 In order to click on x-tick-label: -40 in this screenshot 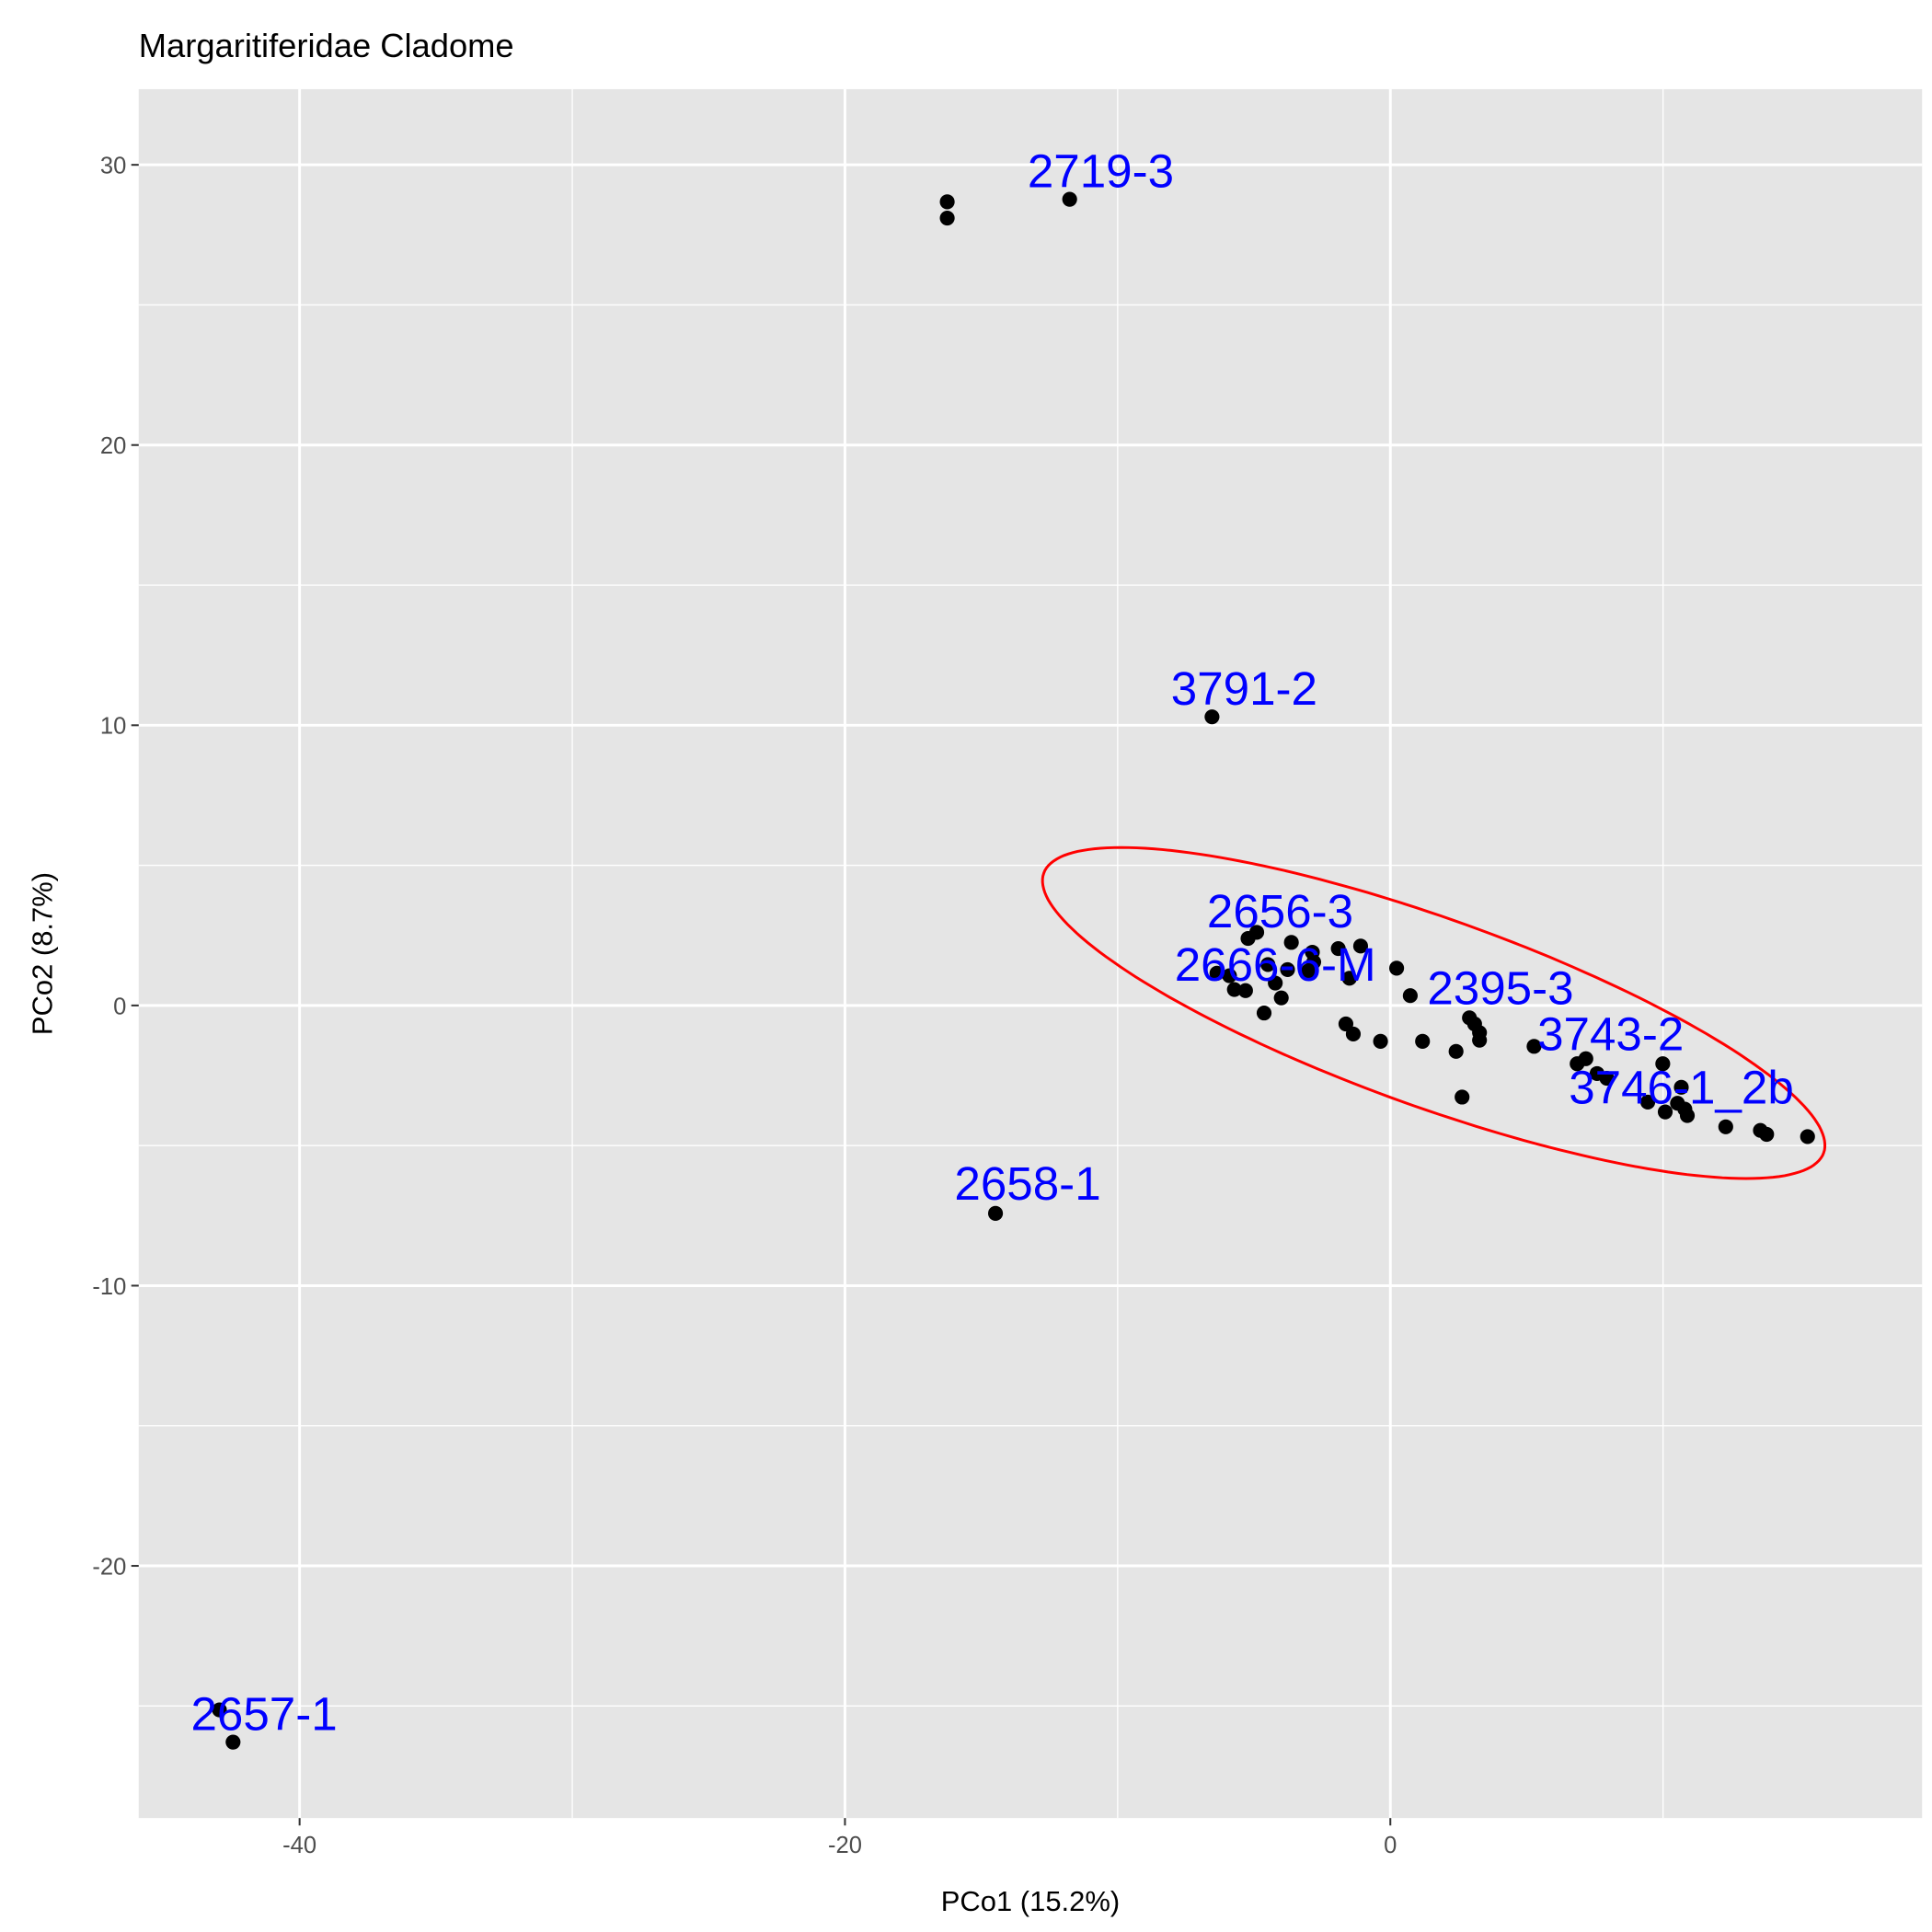, I will do `click(299, 1845)`.